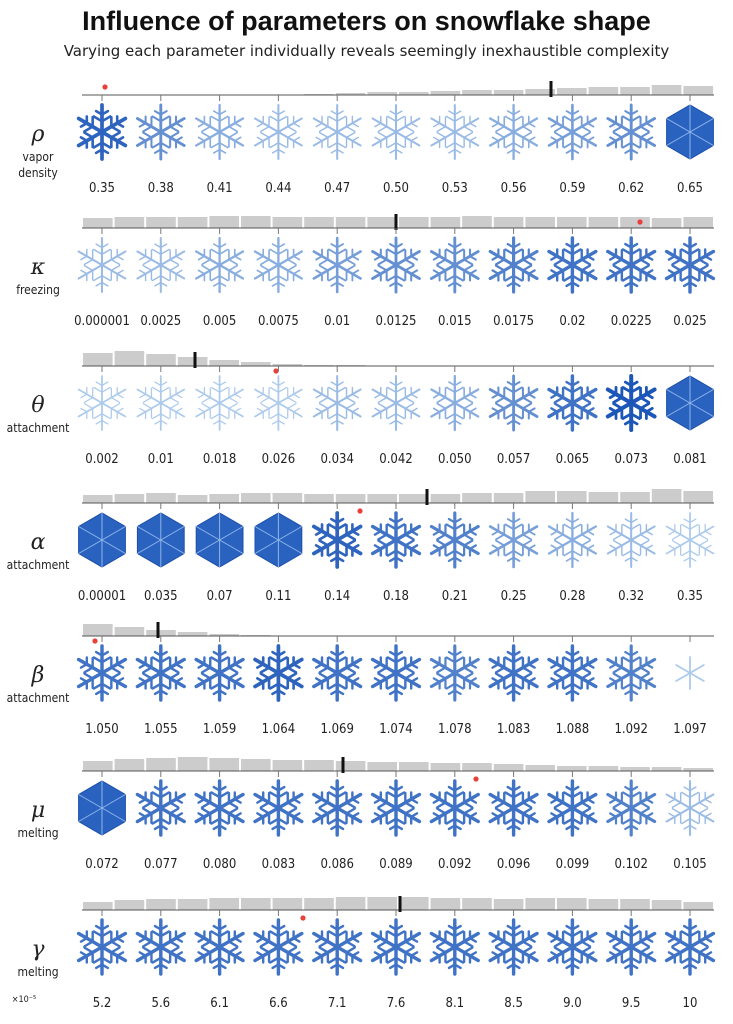 The image size is (733, 1024). Describe the element at coordinates (395, 459) in the screenshot. I see `value-label: 0.042` at that location.